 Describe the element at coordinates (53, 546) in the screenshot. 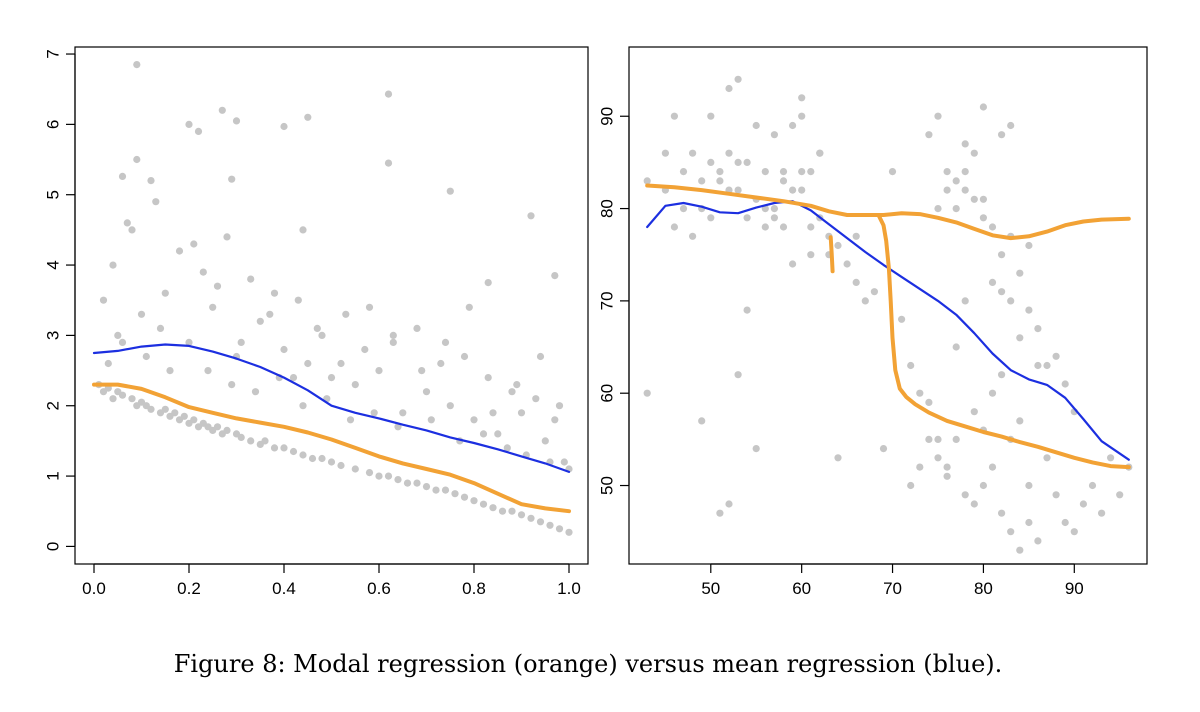

I see `left-y-tick-label: 0` at that location.